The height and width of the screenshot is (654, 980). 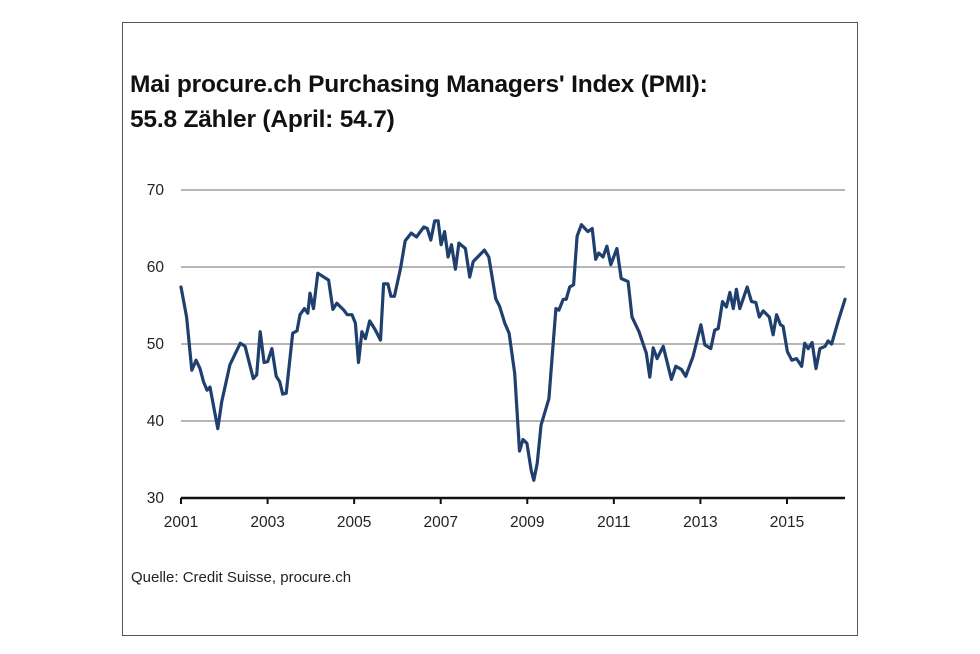 I want to click on x-tick-label: 2007, so click(x=440, y=522).